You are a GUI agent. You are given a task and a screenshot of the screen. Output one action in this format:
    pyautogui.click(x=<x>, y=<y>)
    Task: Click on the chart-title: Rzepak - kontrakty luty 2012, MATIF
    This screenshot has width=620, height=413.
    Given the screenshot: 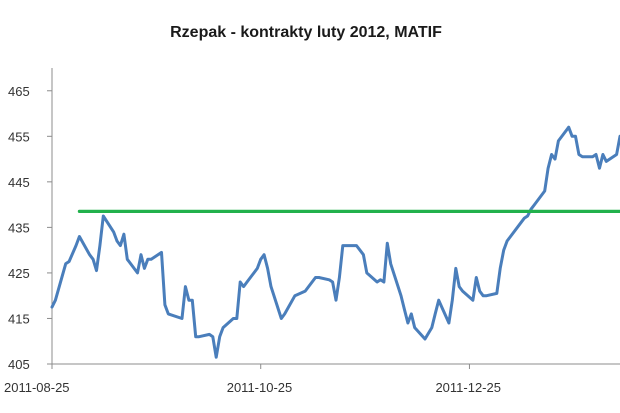 What is the action you would take?
    pyautogui.click(x=306, y=32)
    